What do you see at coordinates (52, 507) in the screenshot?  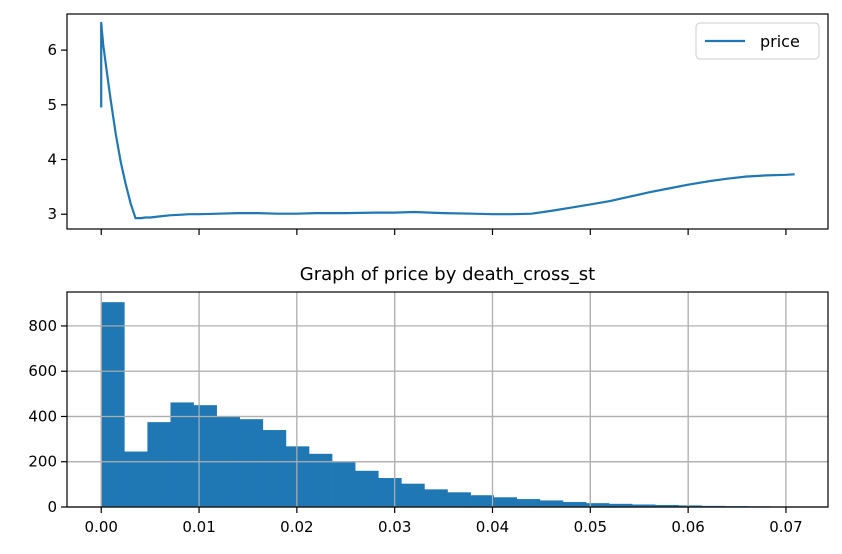 I see `hist-y-tick-label: 0` at bounding box center [52, 507].